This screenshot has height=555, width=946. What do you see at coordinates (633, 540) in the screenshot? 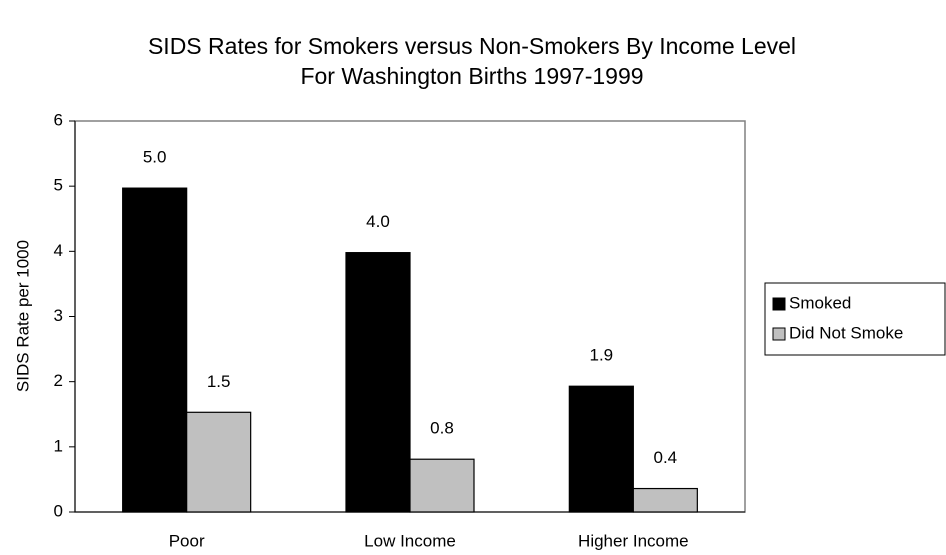
I see `x-tick-label: Higher Income` at bounding box center [633, 540].